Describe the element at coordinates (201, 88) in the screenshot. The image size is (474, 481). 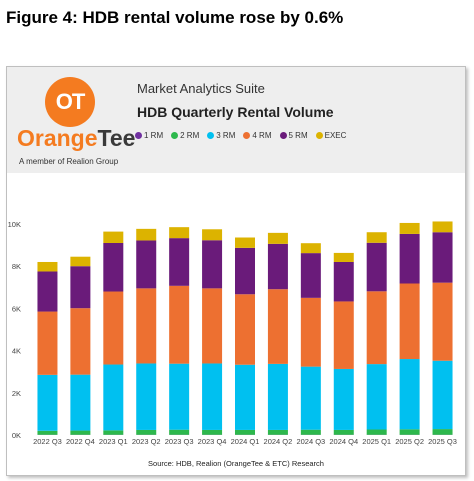
I see `suite-name: Market Analytics Suite` at that location.